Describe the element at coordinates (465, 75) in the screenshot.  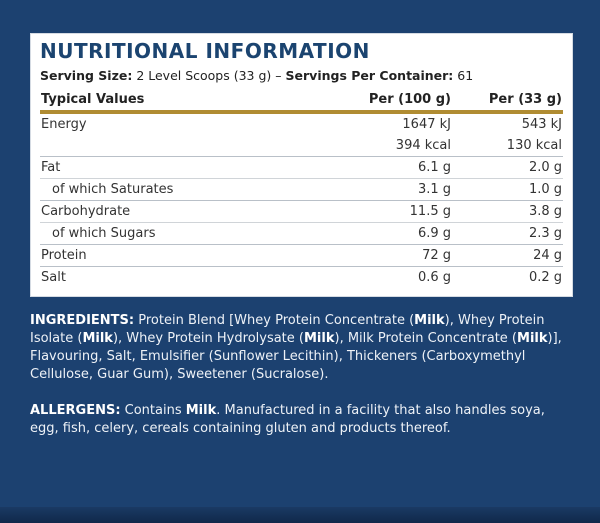
I see `servings-value: 61` at that location.